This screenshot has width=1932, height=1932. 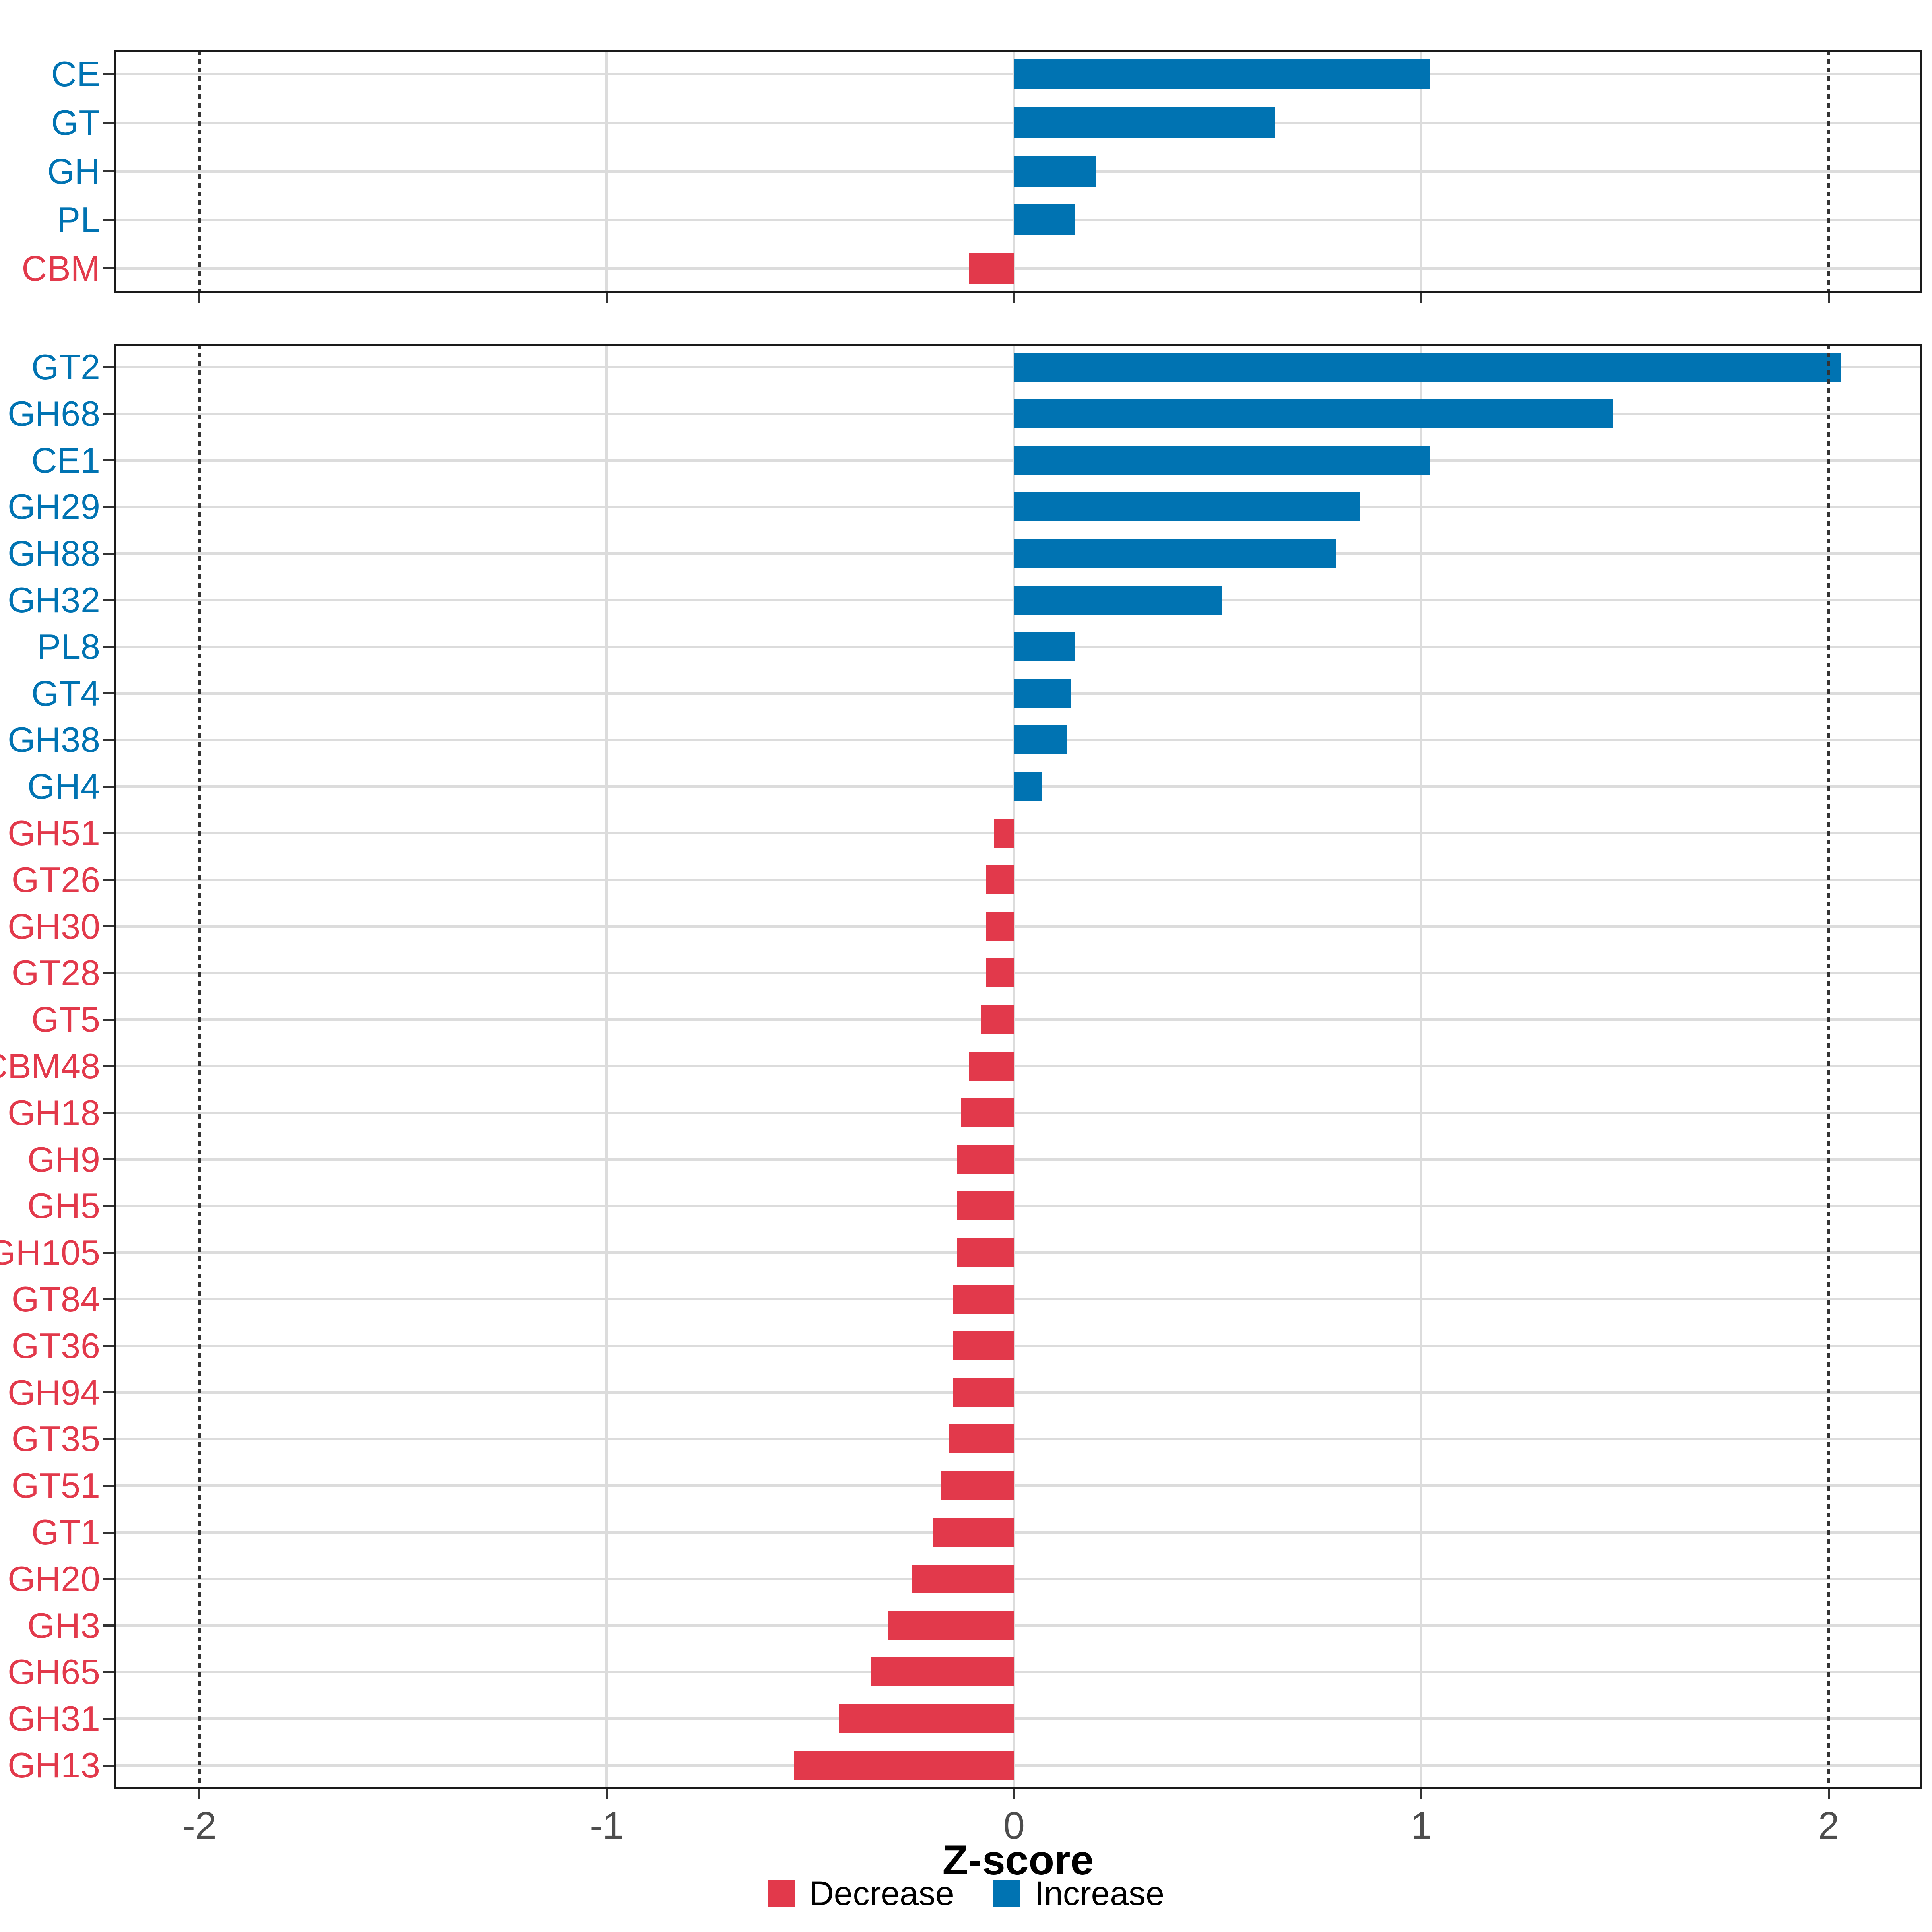 I want to click on y-label-GH38: GH38, so click(x=54, y=740).